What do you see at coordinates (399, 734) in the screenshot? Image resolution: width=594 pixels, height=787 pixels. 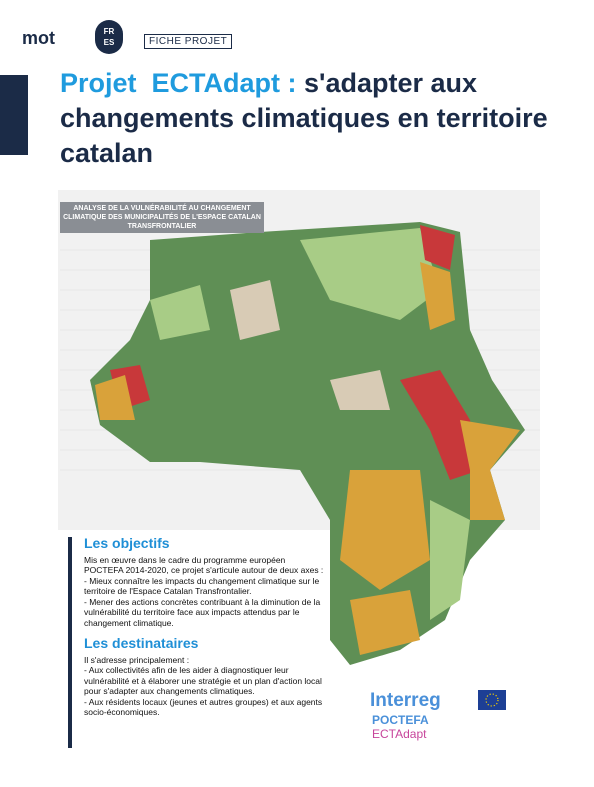 I see `logo-project: ECTAdapt` at bounding box center [399, 734].